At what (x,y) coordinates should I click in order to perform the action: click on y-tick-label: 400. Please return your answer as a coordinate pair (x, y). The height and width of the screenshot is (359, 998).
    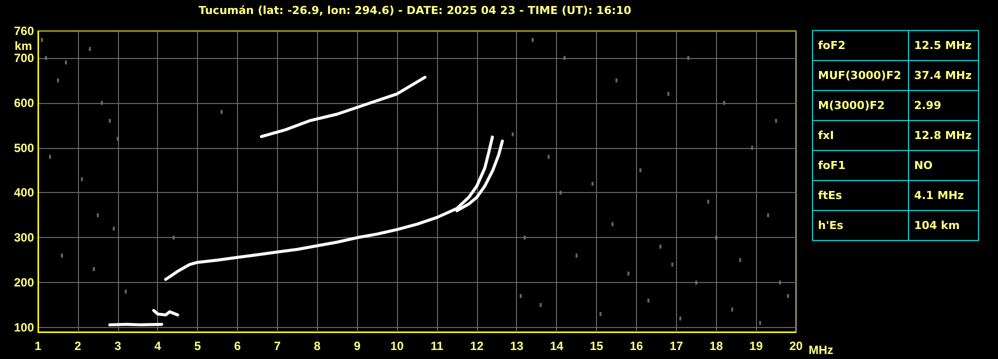
    Looking at the image, I should click on (24, 193).